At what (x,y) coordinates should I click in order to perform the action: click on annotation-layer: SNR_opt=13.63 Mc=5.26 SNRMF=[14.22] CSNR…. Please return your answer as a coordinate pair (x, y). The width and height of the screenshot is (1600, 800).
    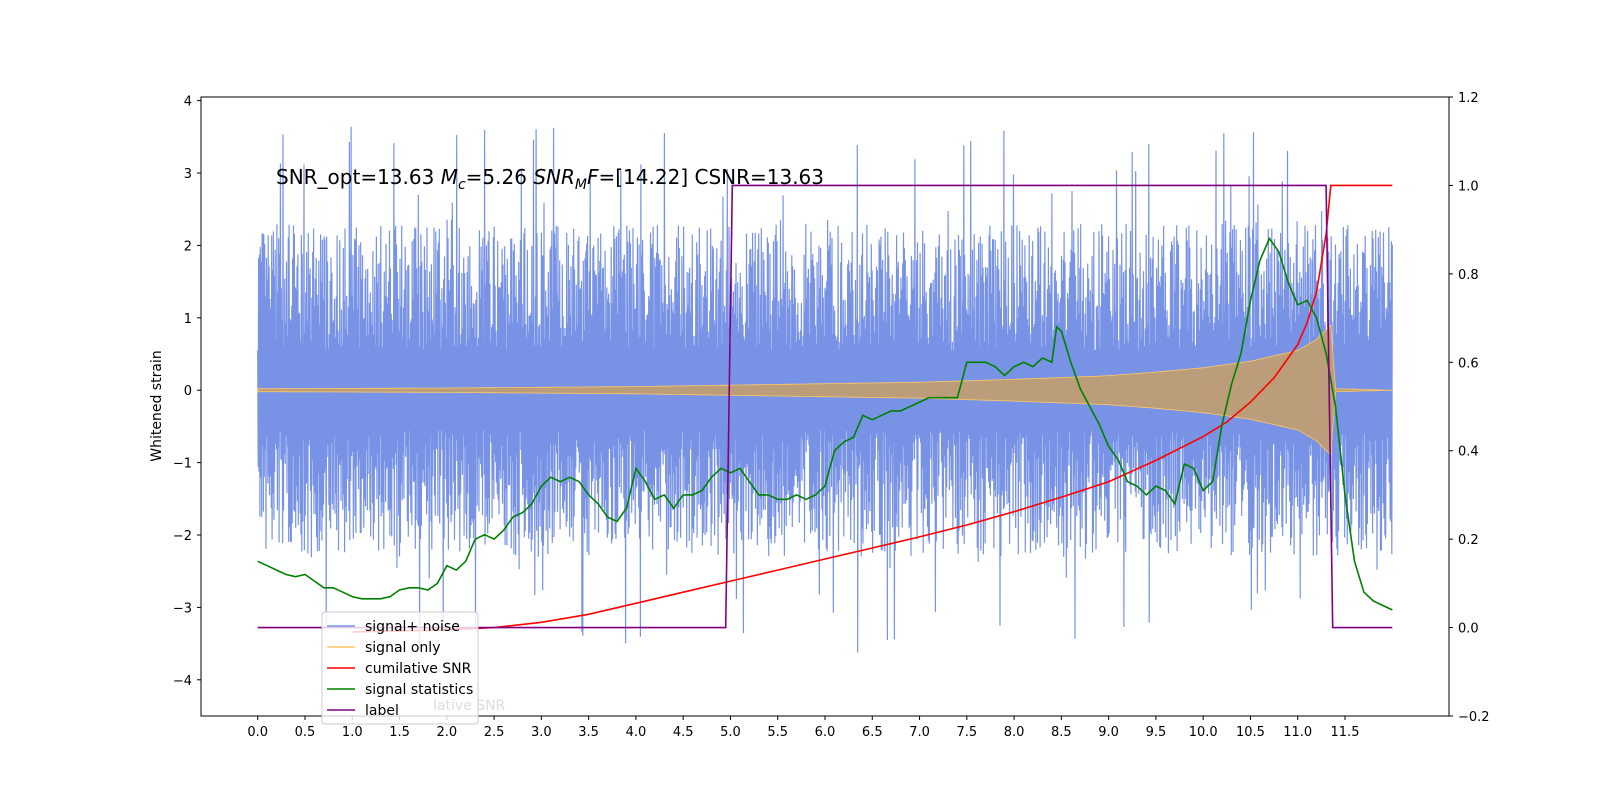
    Looking at the image, I should click on (550, 179).